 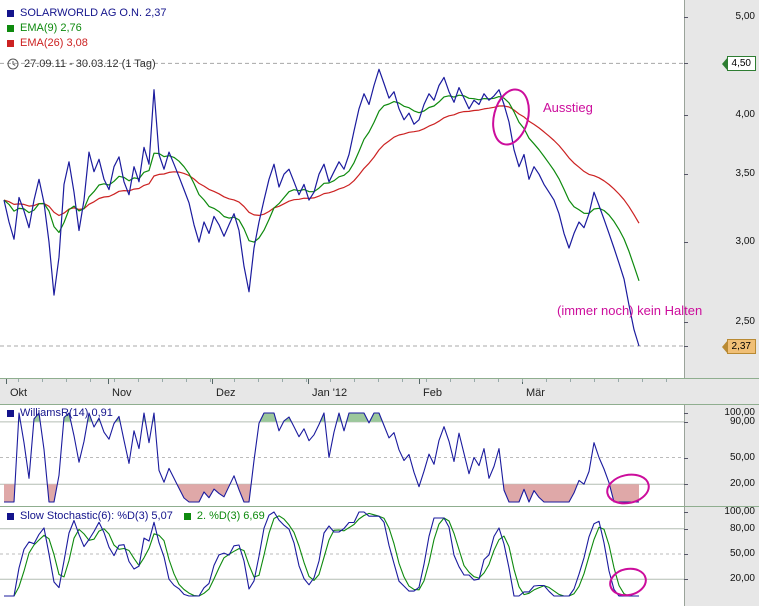 I want to click on x-axis-month-label: Feb, so click(x=432, y=393).